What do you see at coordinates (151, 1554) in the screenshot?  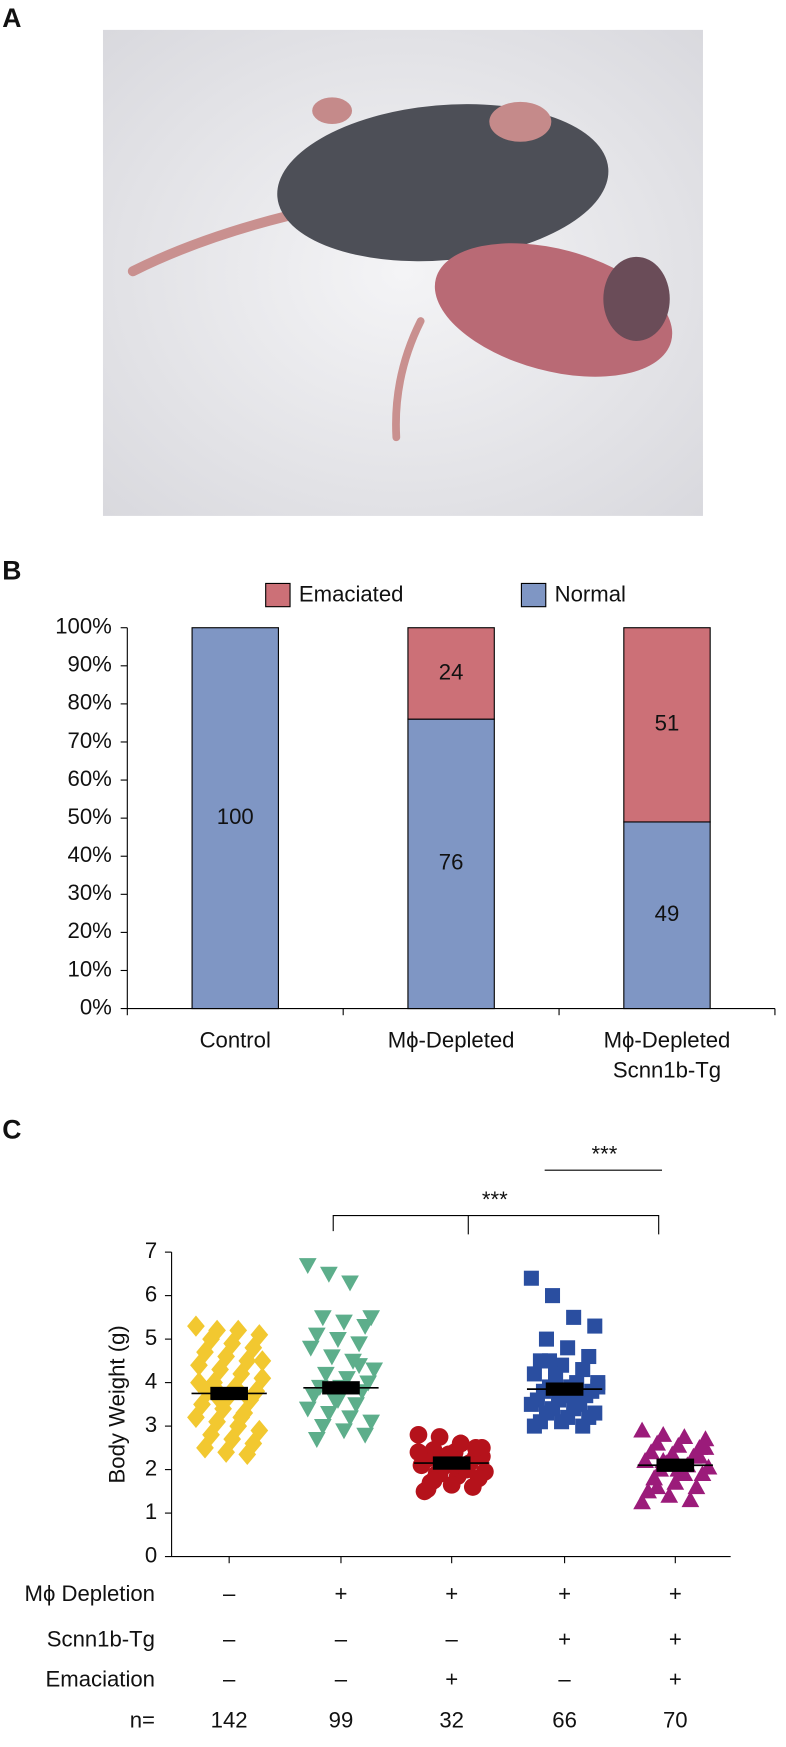 I see `y-tick-label: 0` at bounding box center [151, 1554].